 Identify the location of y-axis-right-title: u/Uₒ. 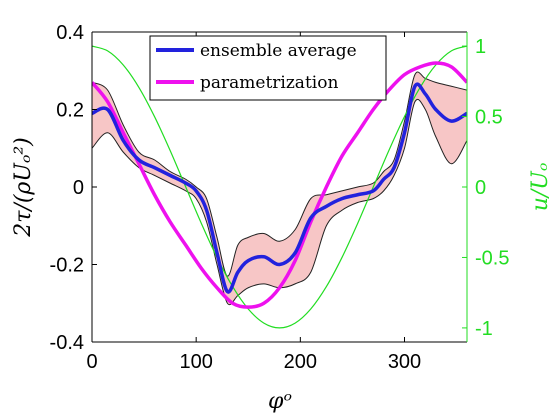
(540, 187).